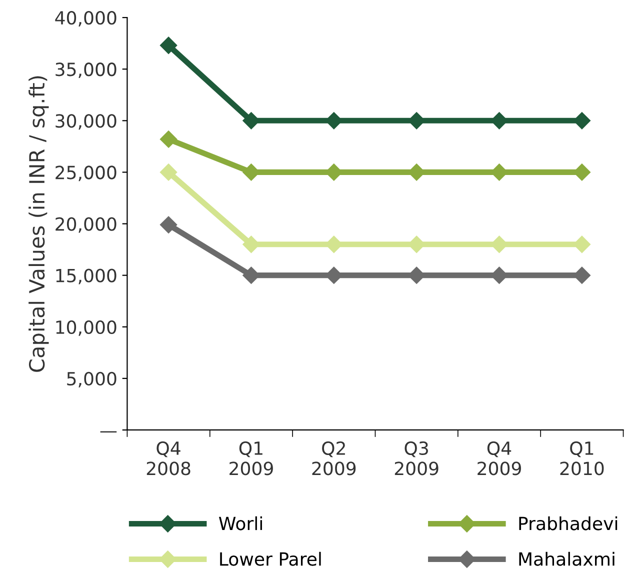 This screenshot has height=585, width=636. What do you see at coordinates (568, 523) in the screenshot?
I see `legend-label: Prabhadevi` at bounding box center [568, 523].